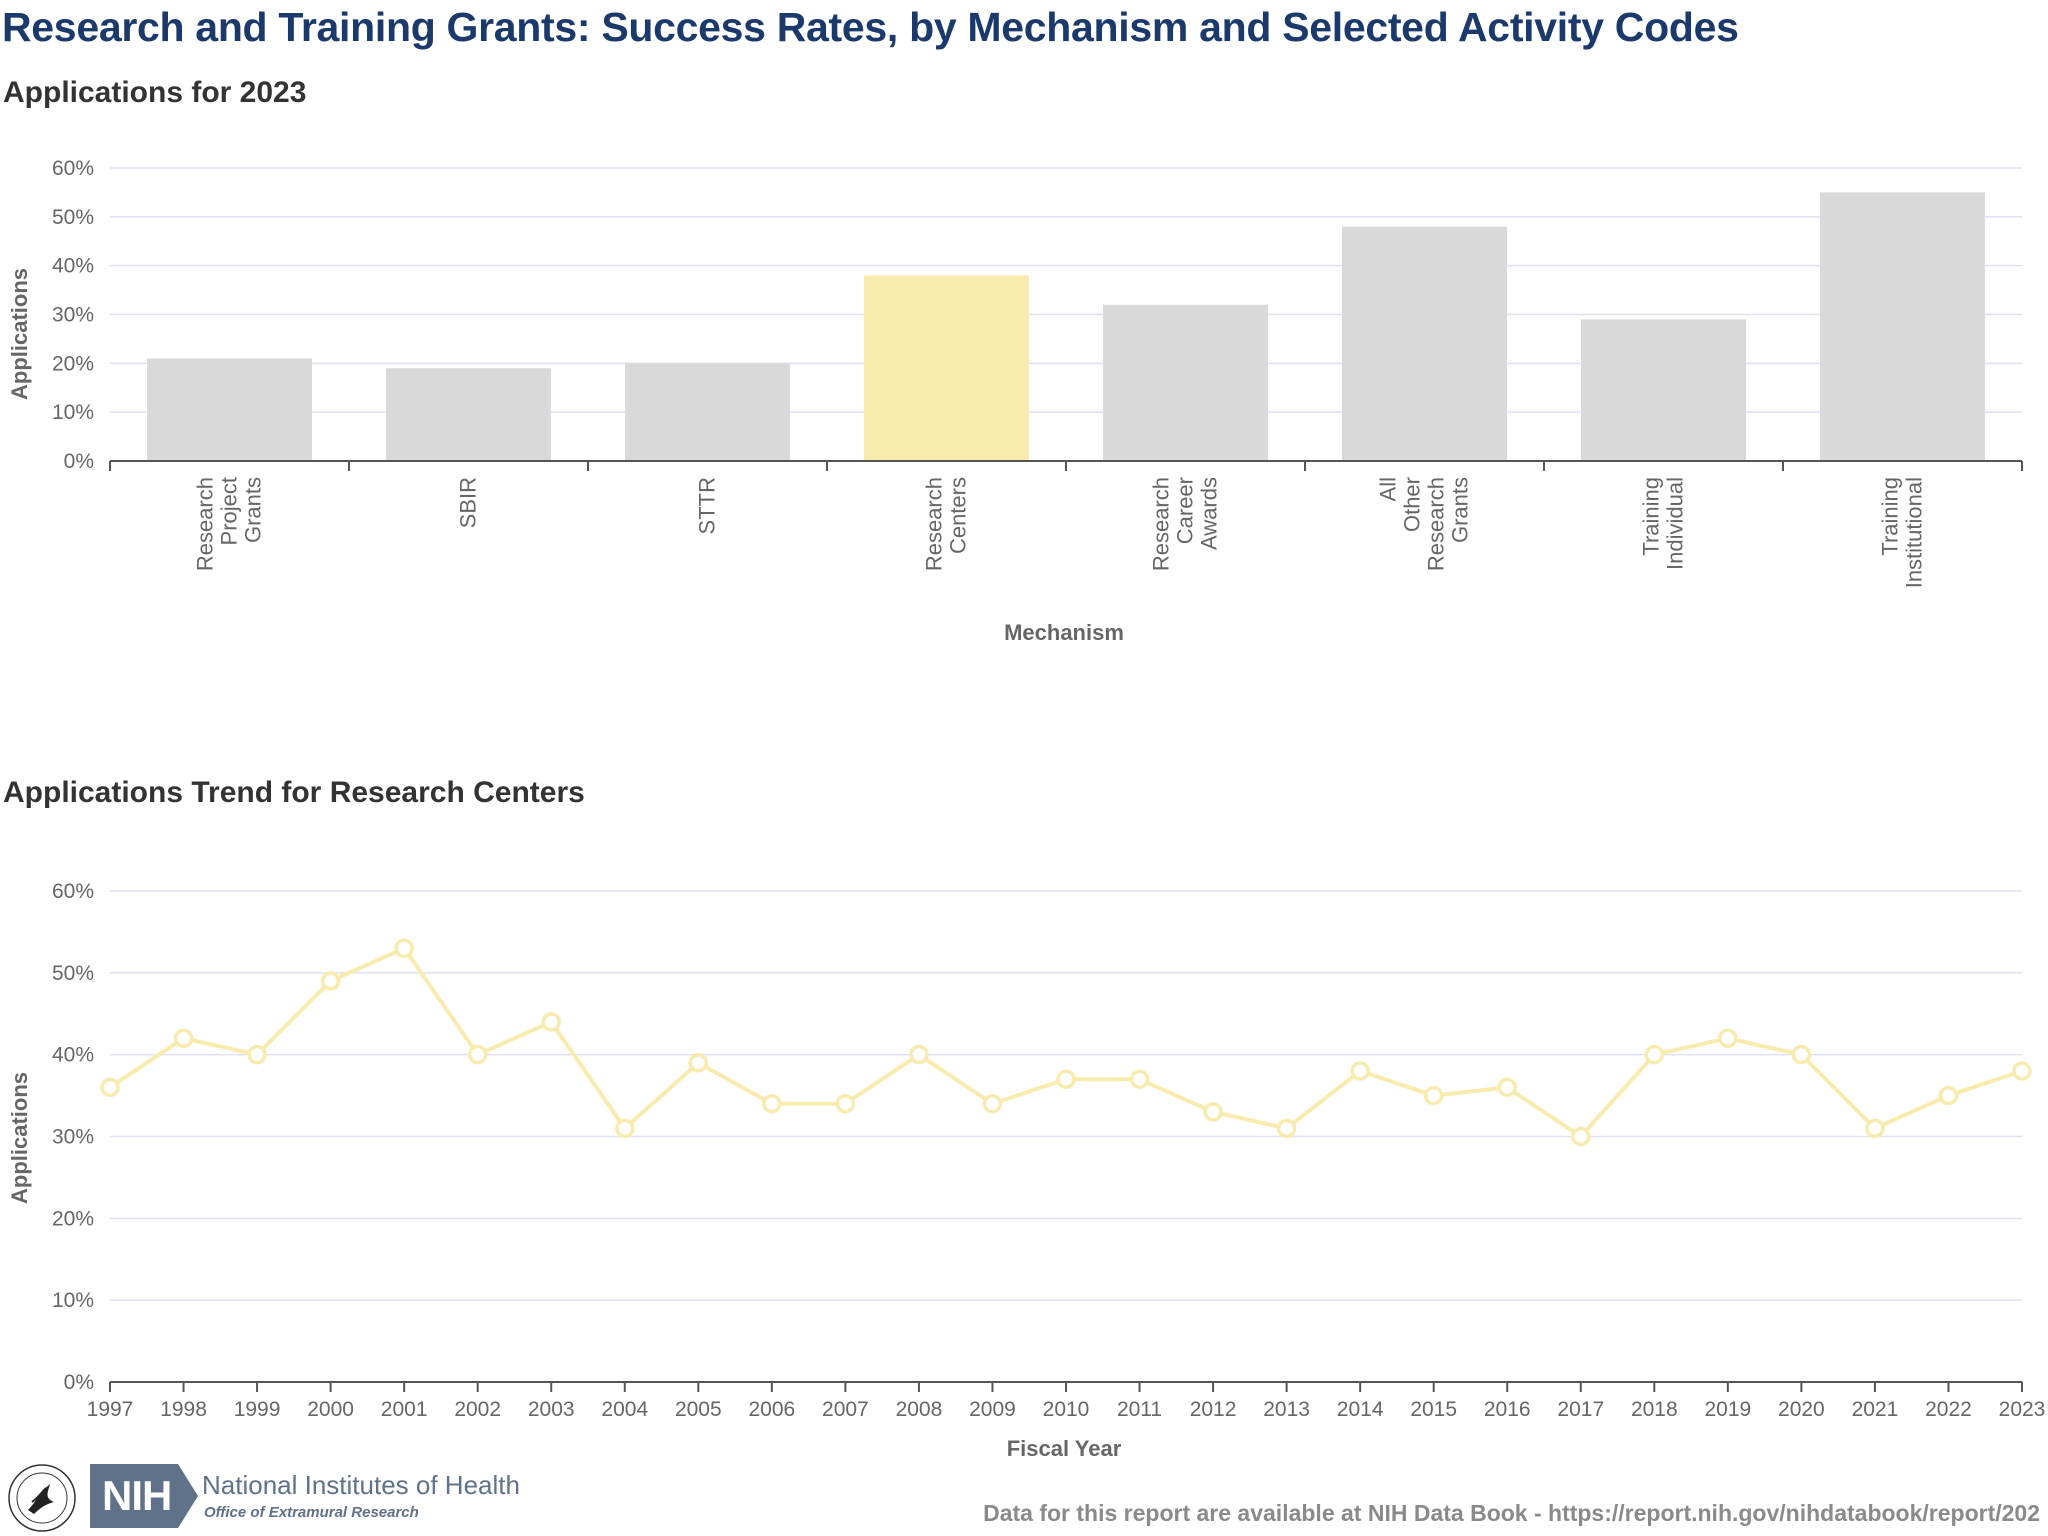 The image size is (2048, 1536). What do you see at coordinates (330, 981) in the screenshot?
I see `trend-point-2000` at bounding box center [330, 981].